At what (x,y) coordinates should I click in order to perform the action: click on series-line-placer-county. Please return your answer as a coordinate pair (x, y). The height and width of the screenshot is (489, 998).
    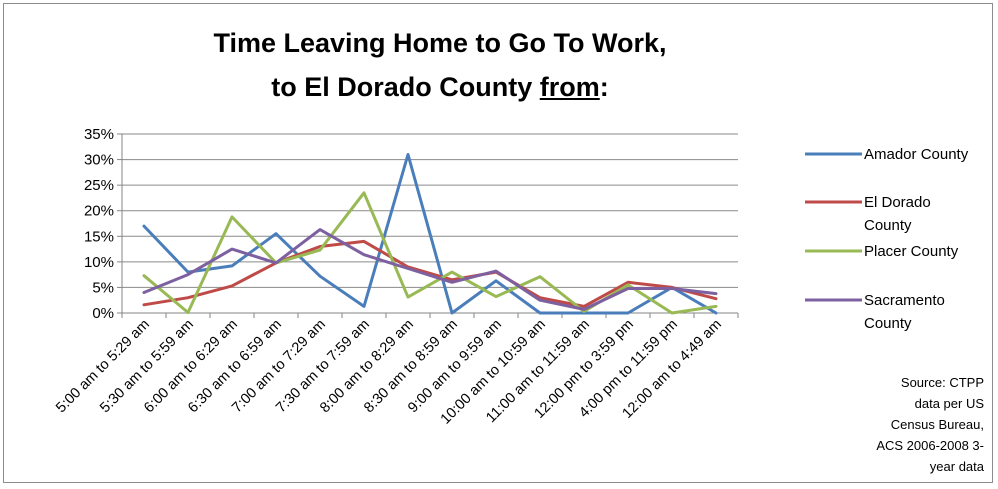
    Looking at the image, I should click on (430, 253).